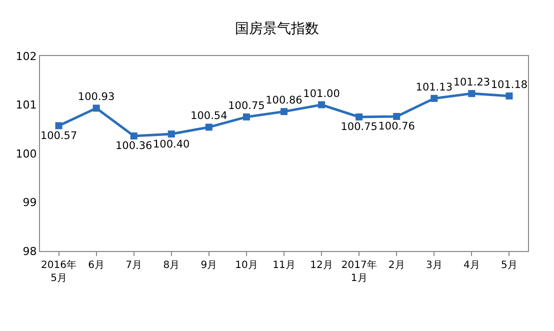 Image resolution: width=554 pixels, height=331 pixels. I want to click on x-tick-label: 4月, so click(472, 265).